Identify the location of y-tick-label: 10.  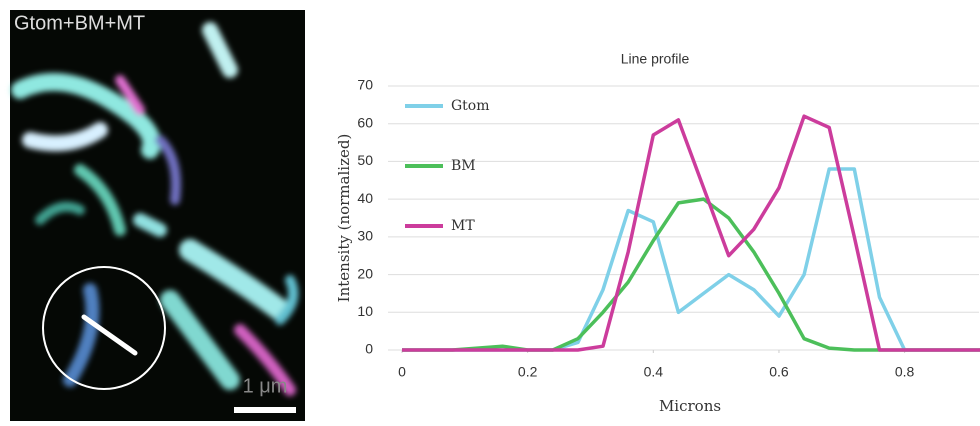
(365, 311).